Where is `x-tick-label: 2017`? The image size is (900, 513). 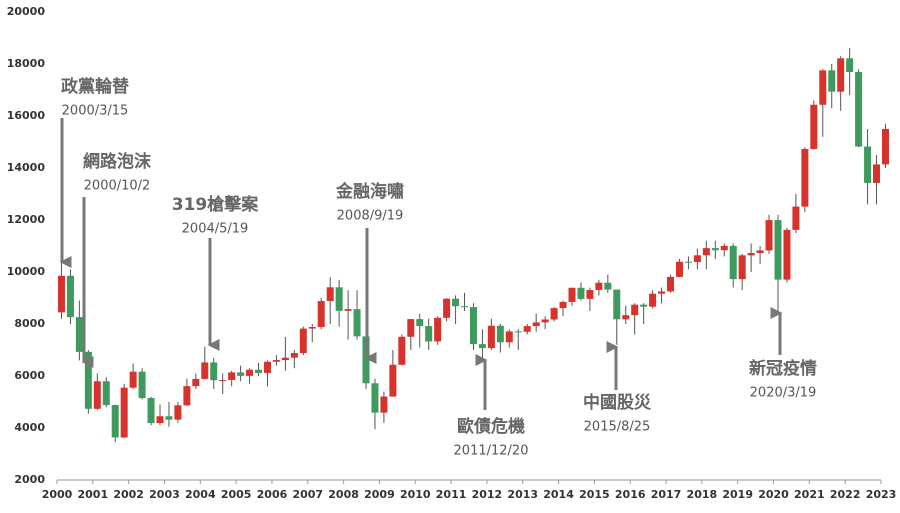
x-tick-label: 2017 is located at coordinates (666, 494).